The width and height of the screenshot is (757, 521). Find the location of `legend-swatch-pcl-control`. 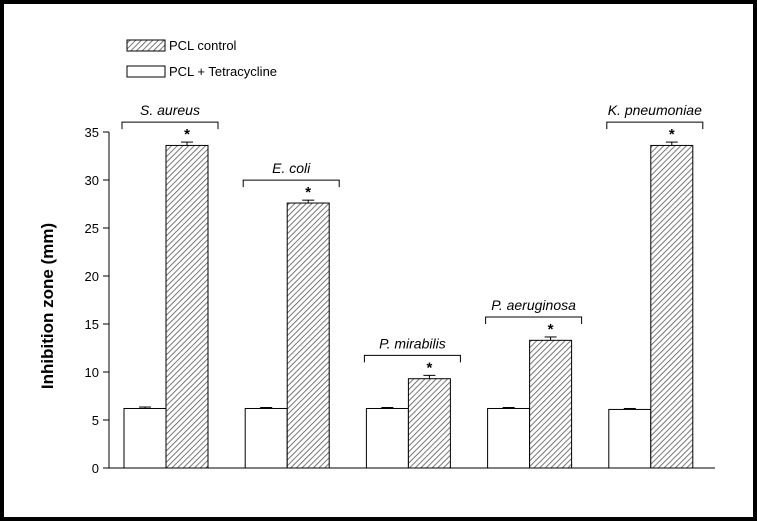

legend-swatch-pcl-control is located at coordinates (146, 45).